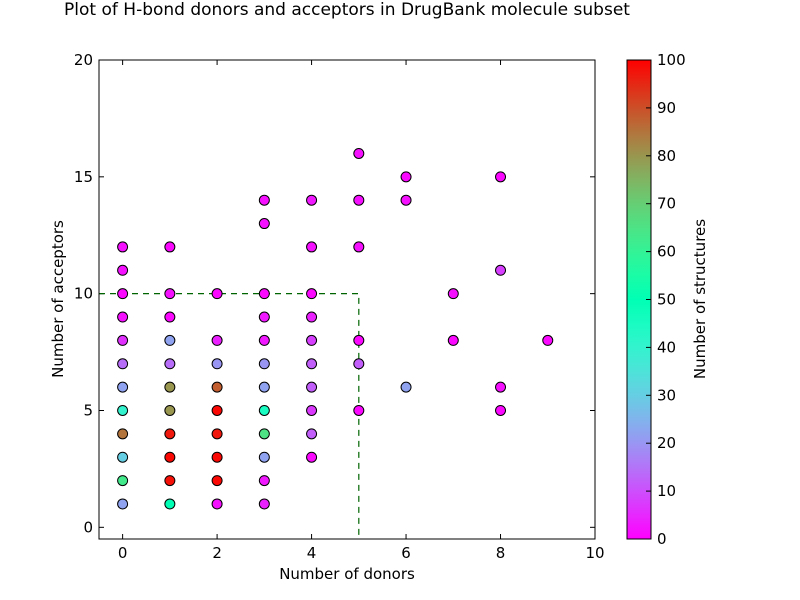 Image resolution: width=800 pixels, height=600 pixels. Describe the element at coordinates (229, 416) in the screenshot. I see `reference-box-line` at that location.